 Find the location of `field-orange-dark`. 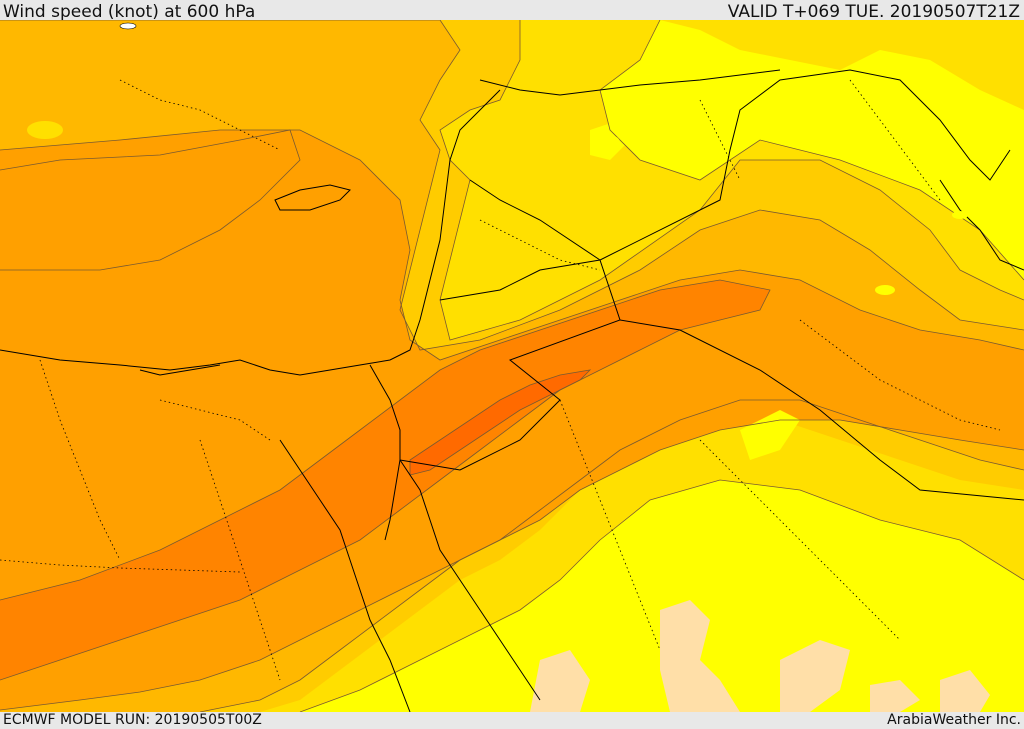

field-orange-dark is located at coordinates (500, 422).